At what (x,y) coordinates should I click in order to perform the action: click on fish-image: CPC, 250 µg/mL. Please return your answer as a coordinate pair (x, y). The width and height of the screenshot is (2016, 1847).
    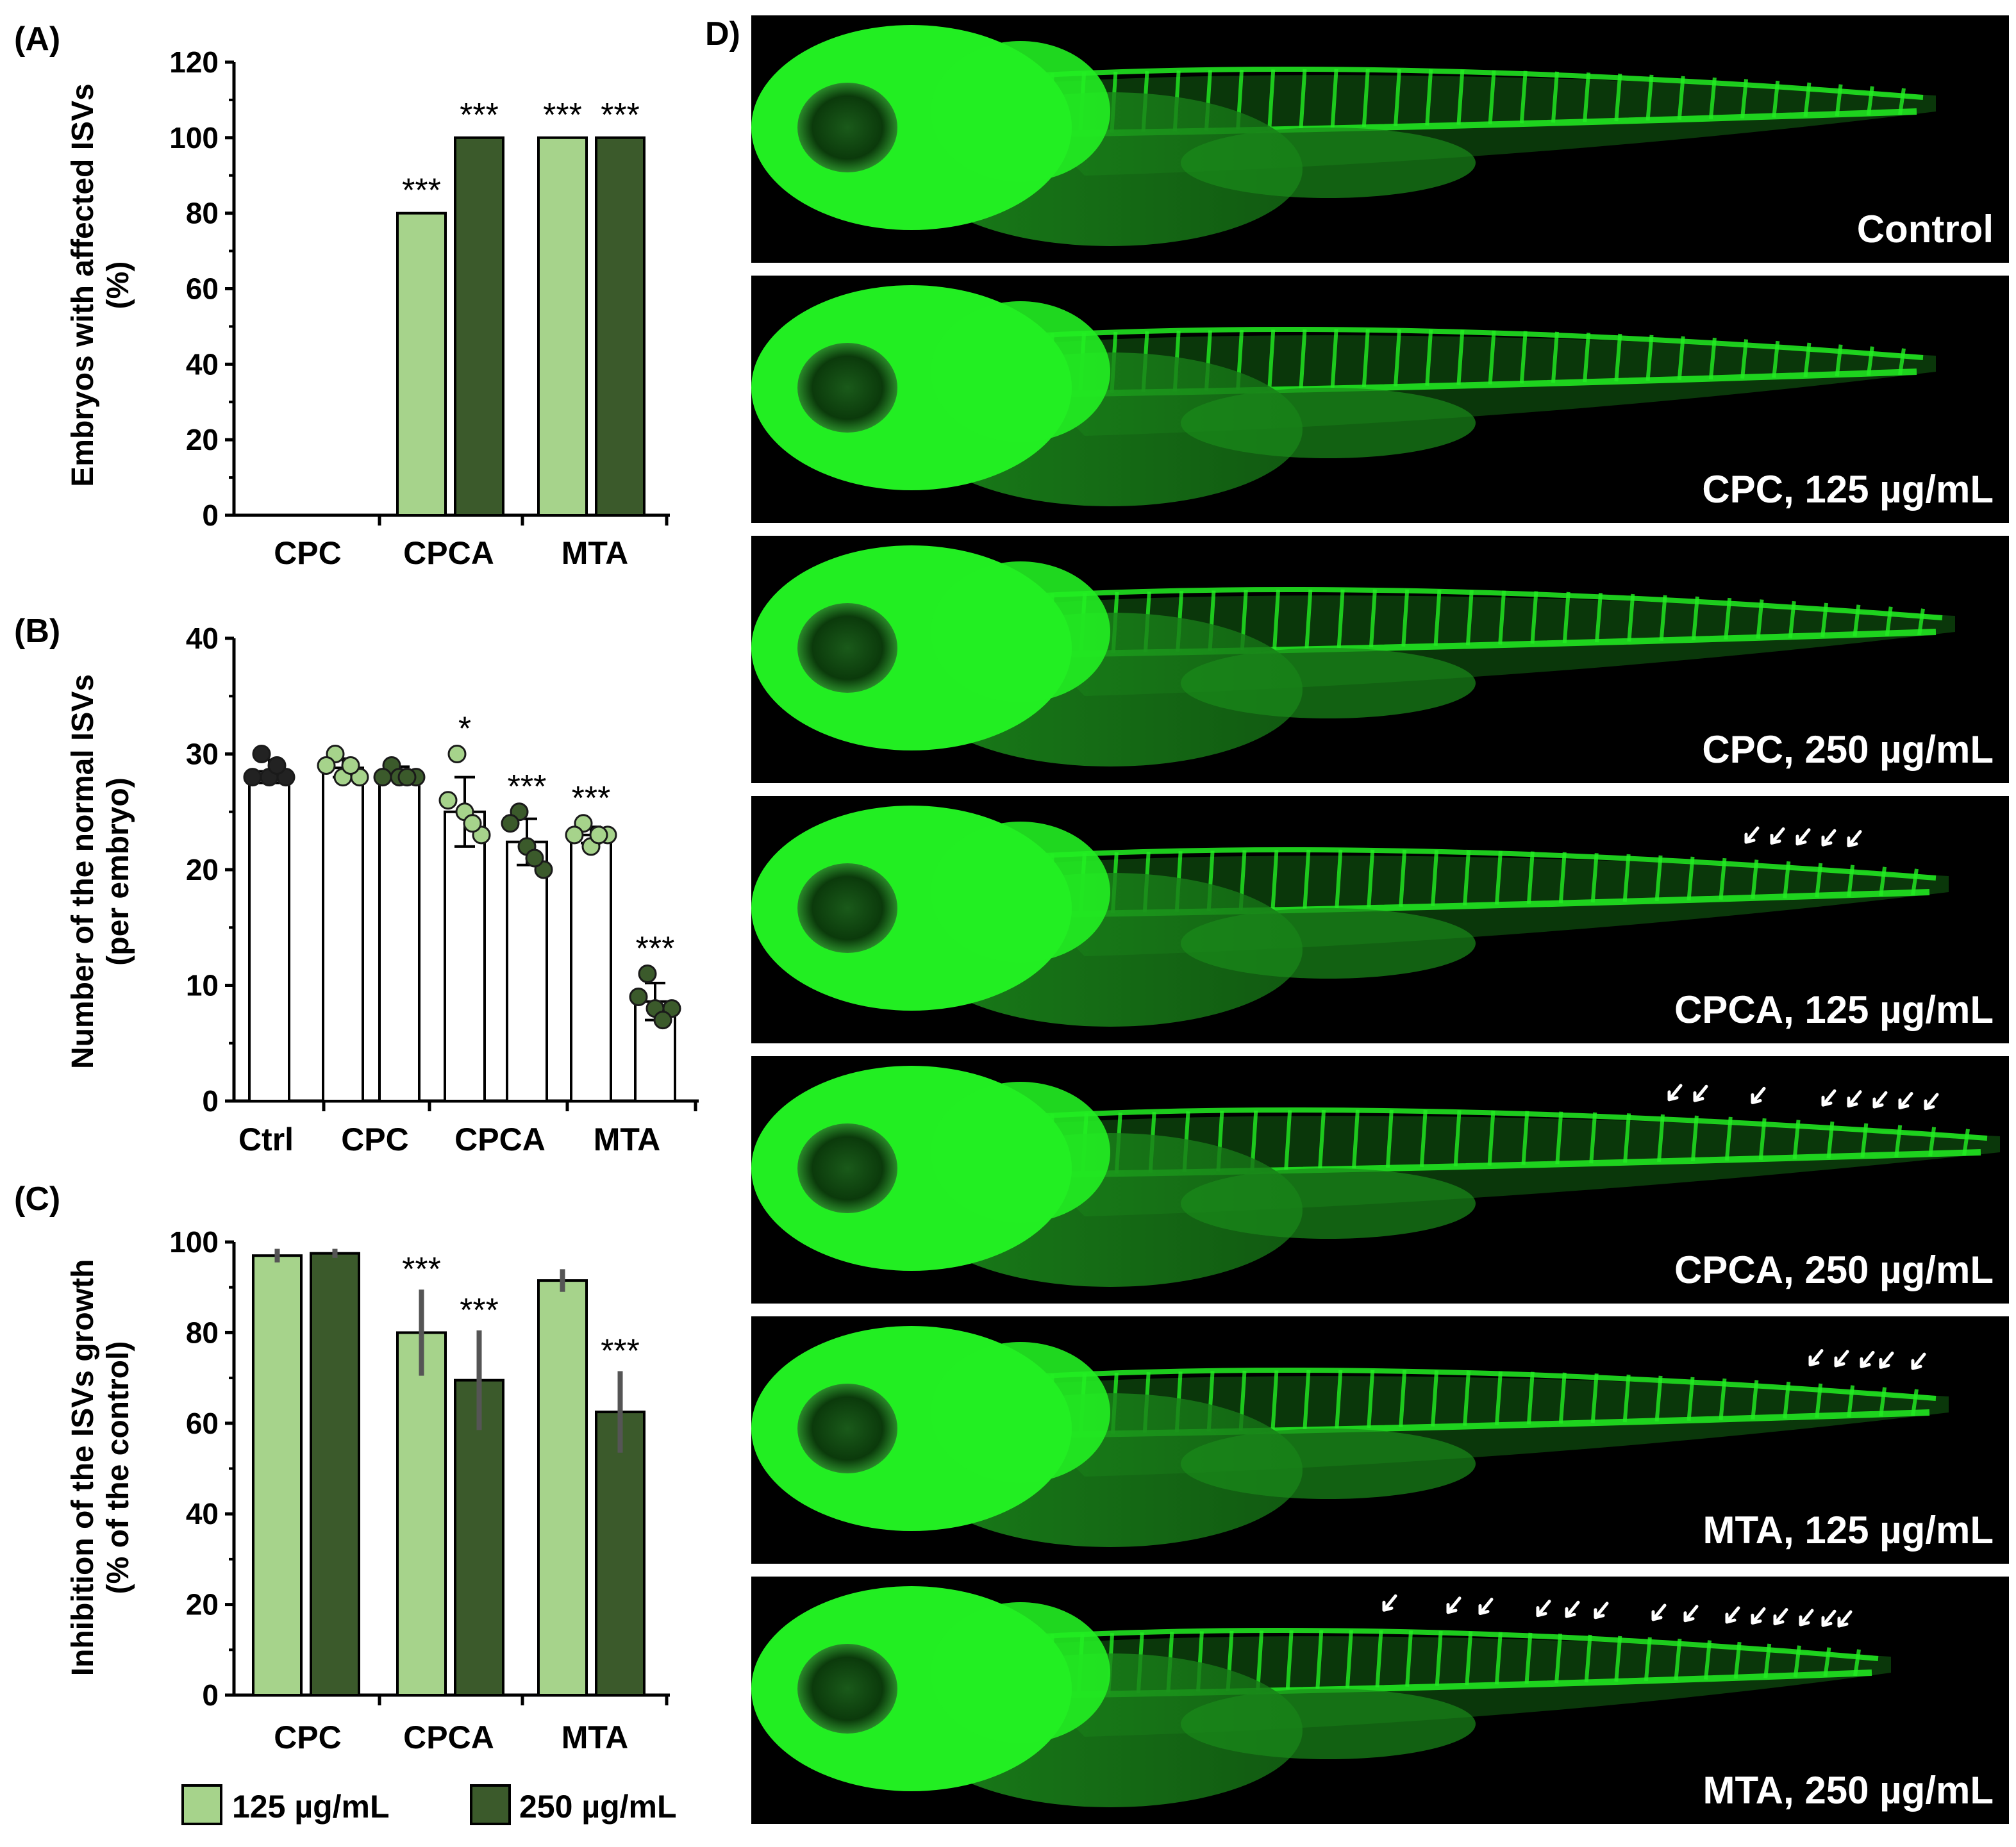
    Looking at the image, I should click on (1380, 659).